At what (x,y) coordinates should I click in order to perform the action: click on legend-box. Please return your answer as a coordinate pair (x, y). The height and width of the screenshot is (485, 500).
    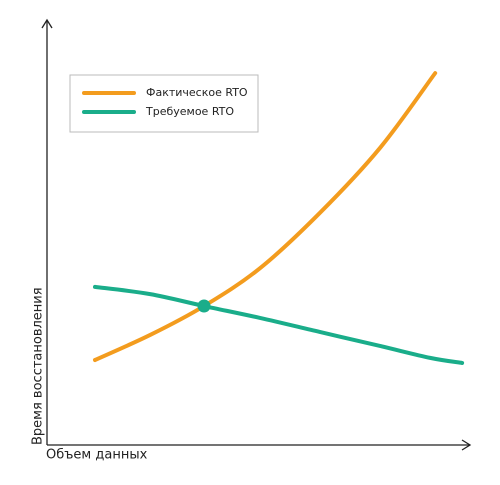
    Looking at the image, I should click on (164, 103).